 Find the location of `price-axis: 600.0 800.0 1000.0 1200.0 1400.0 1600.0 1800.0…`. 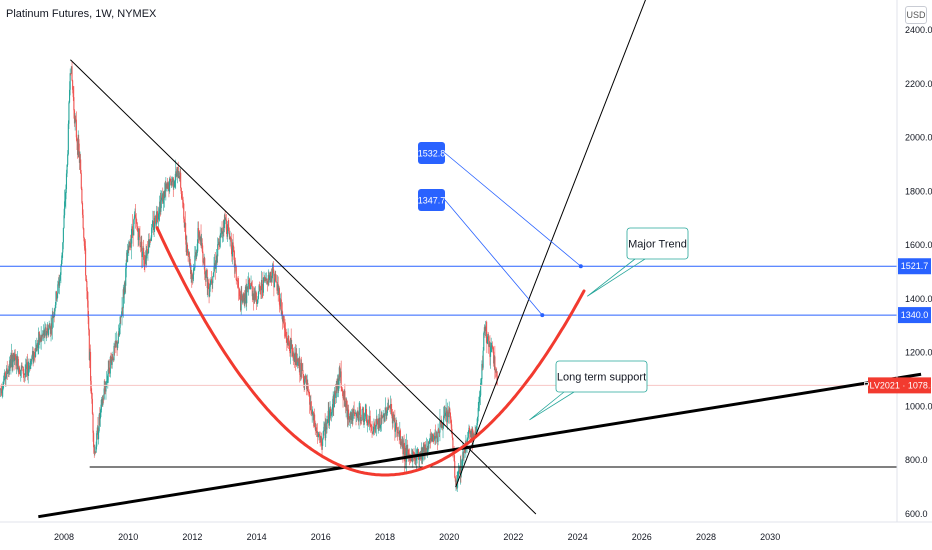

price-axis: 600.0 800.0 1000.0 1200.0 1400.0 1600.0 1800.0… is located at coordinates (914, 261).